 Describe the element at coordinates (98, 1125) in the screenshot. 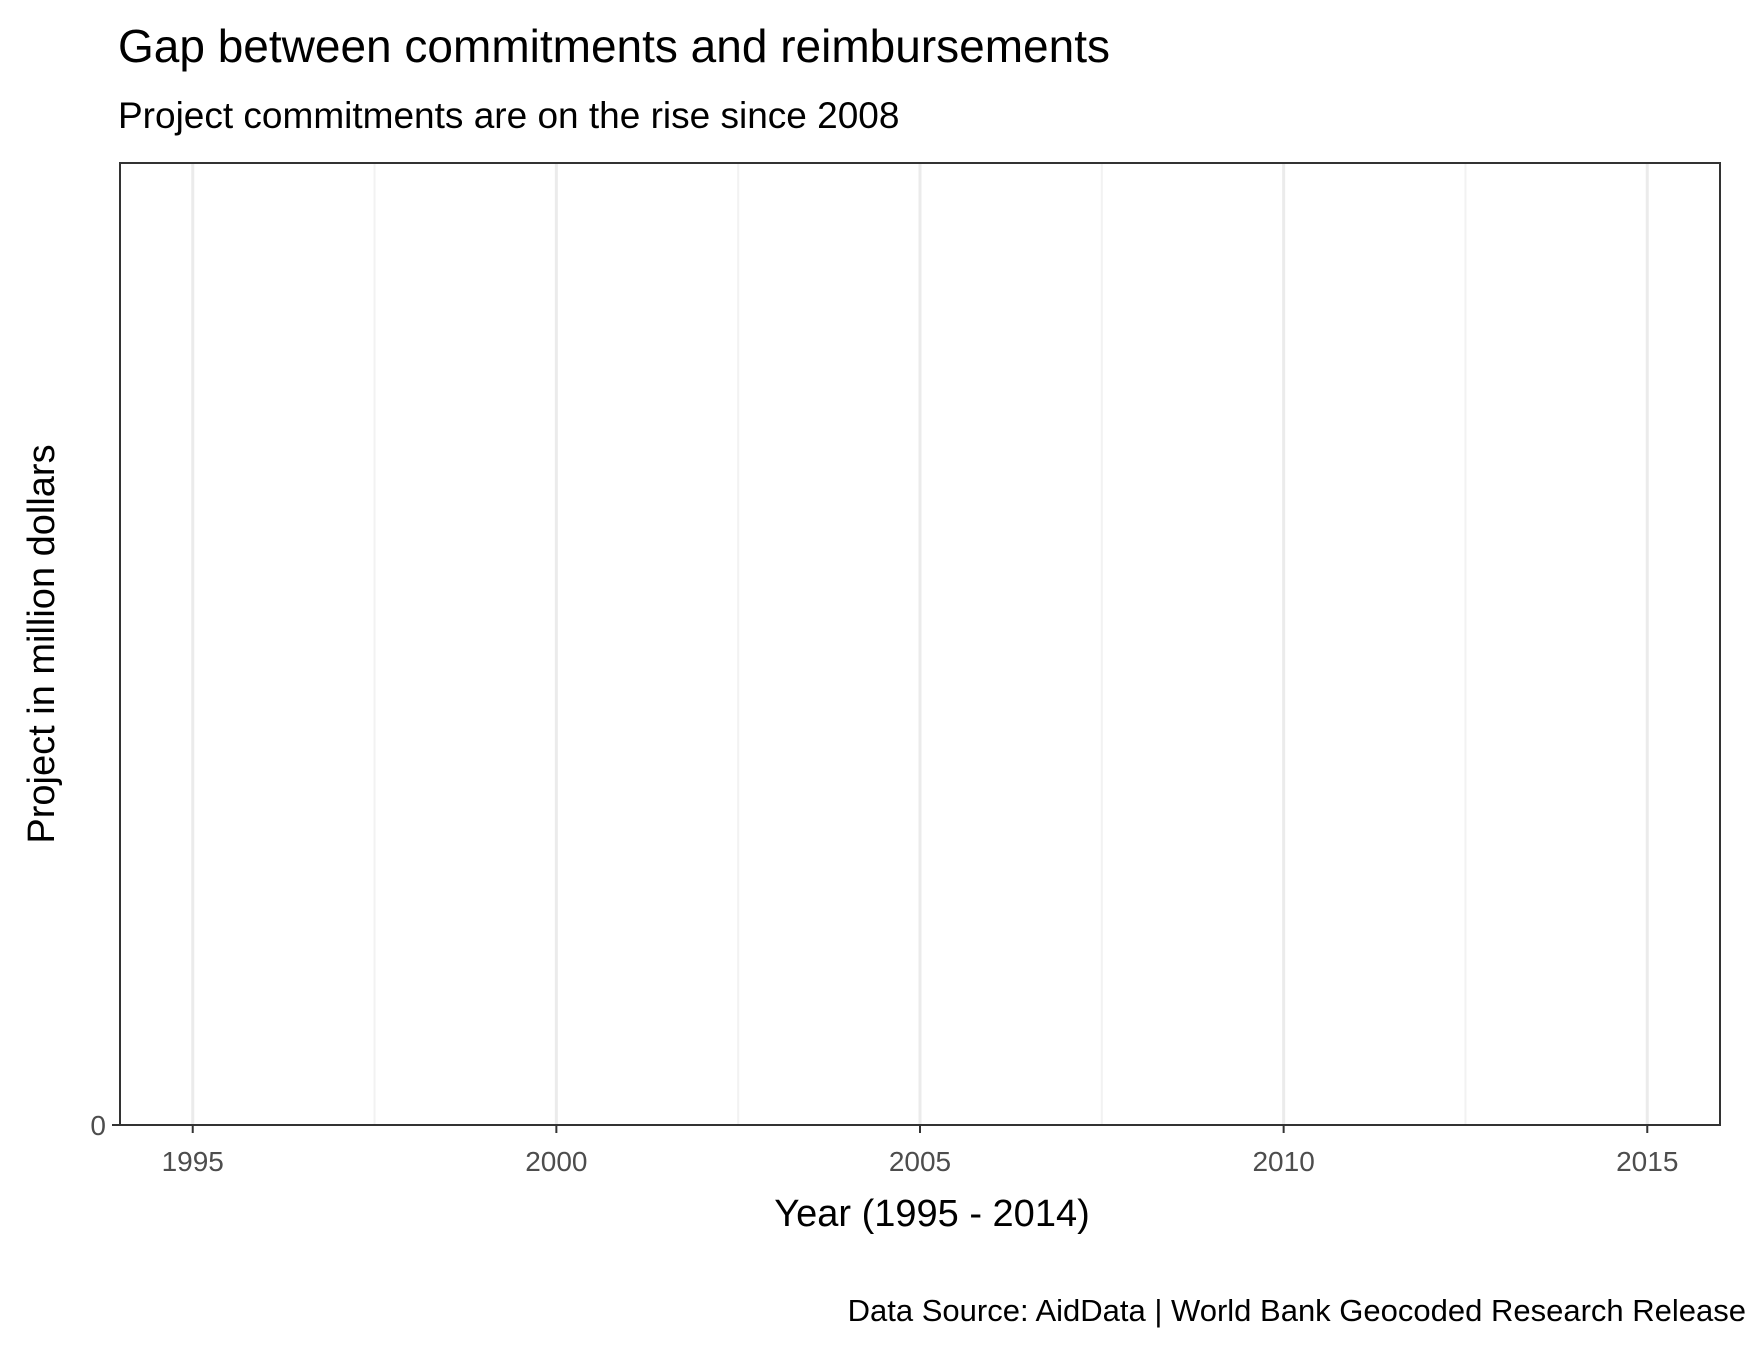

I see `y-tick-label: 0` at that location.